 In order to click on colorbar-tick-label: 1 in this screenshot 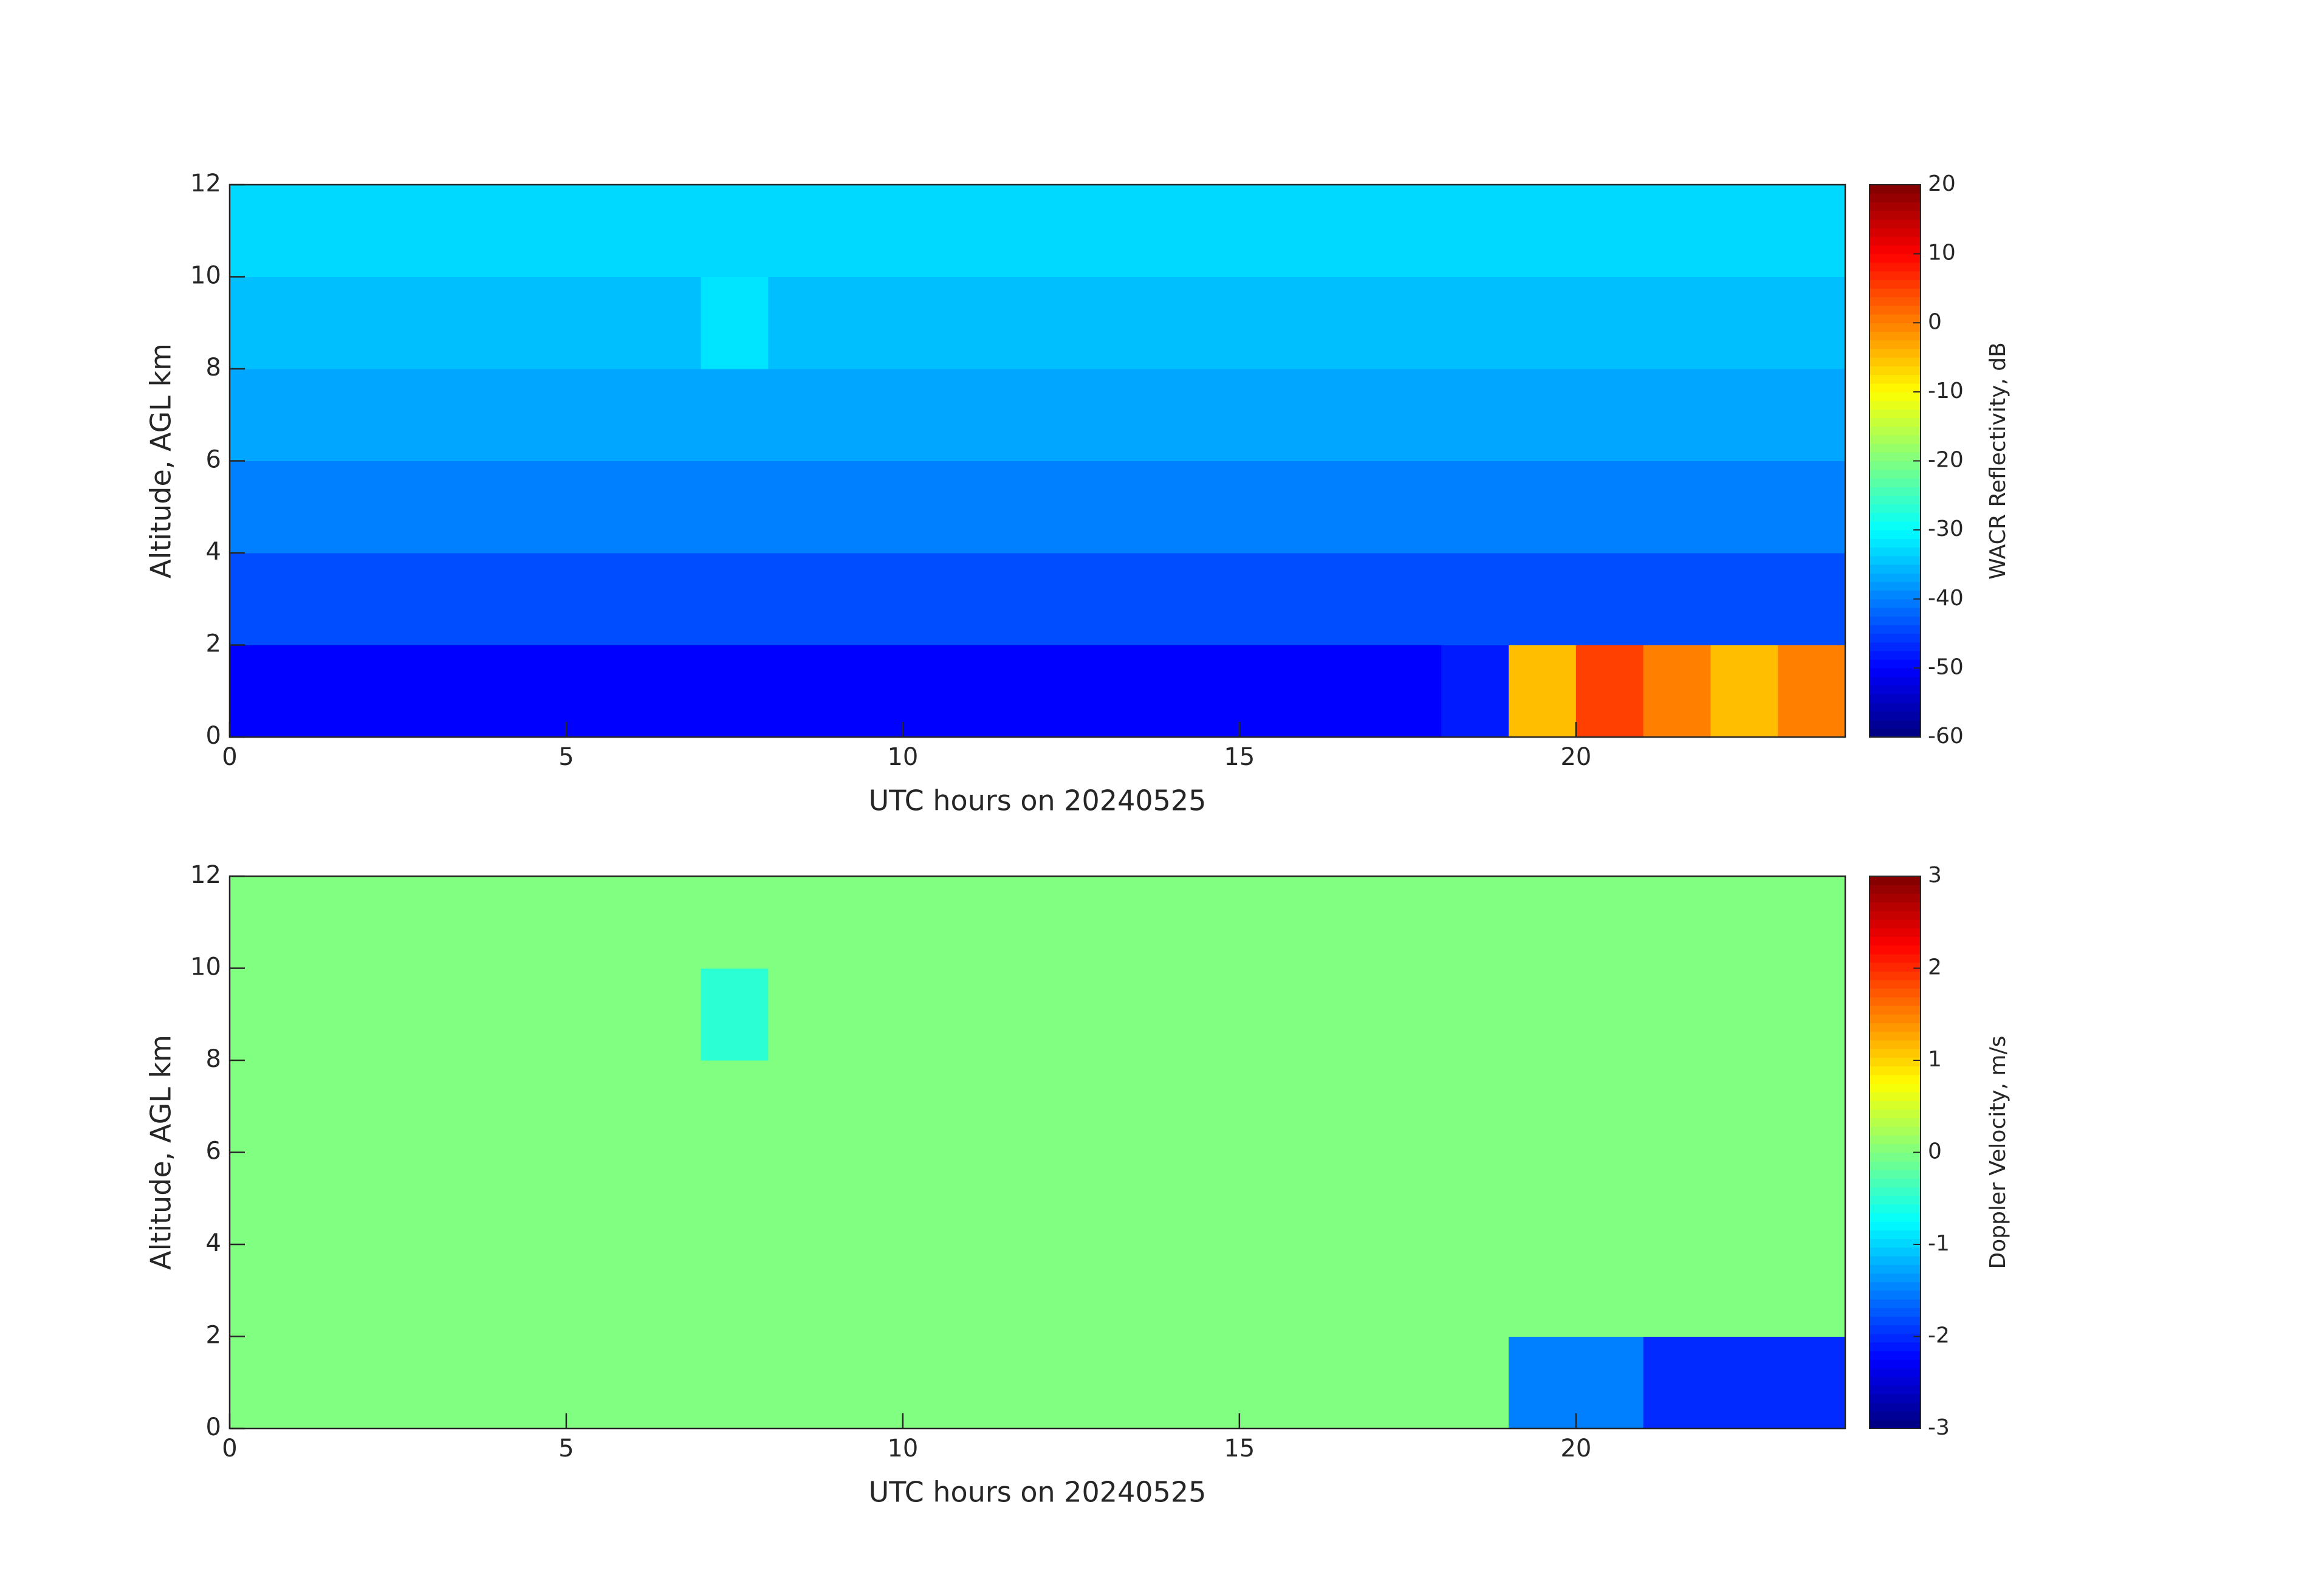, I will do `click(1935, 1059)`.